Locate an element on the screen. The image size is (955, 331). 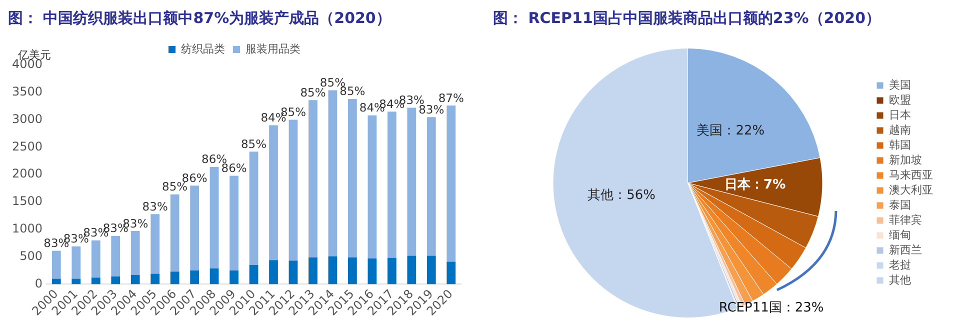
legend-label: 越南 is located at coordinates (900, 129).